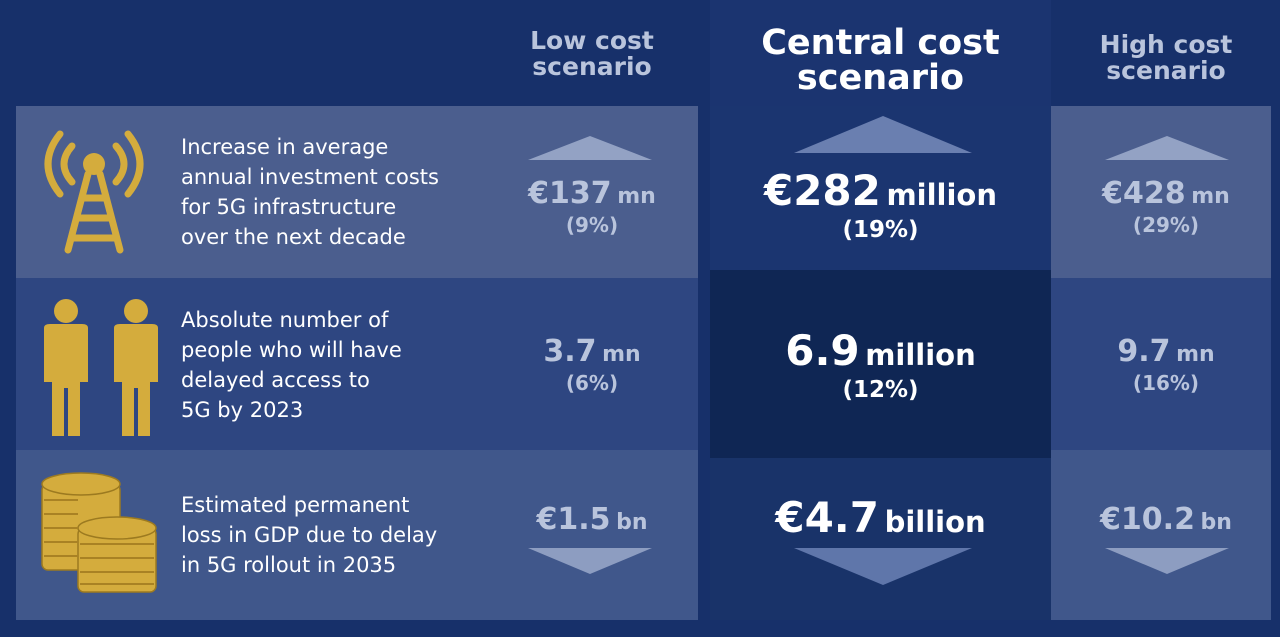 The height and width of the screenshot is (637, 1280). Describe the element at coordinates (1166, 519) in the screenshot. I see `value-gdp-high: €10.2 bn` at that location.